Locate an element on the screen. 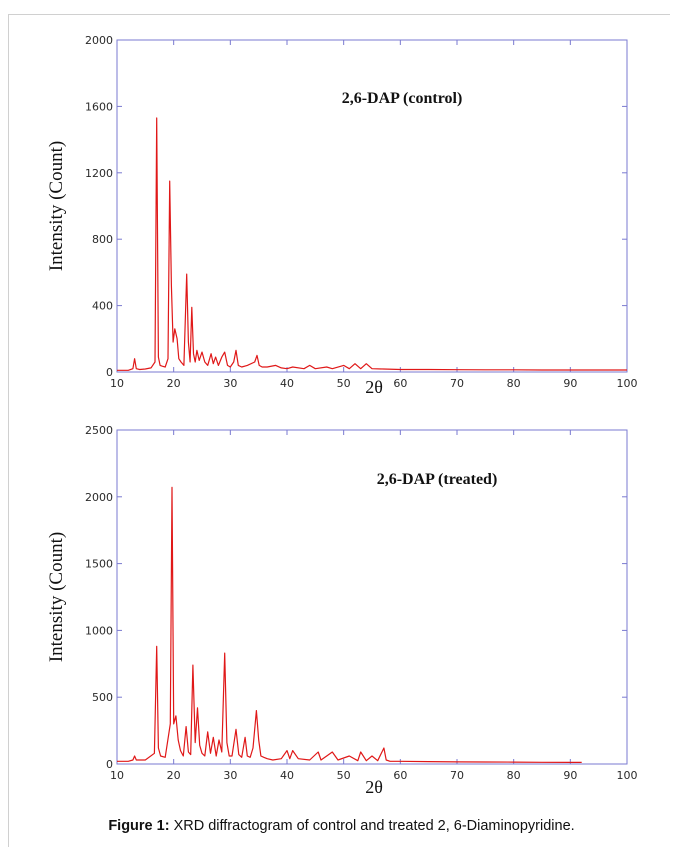 The image size is (683, 851). y-tick-label: 2500 is located at coordinates (99, 430).